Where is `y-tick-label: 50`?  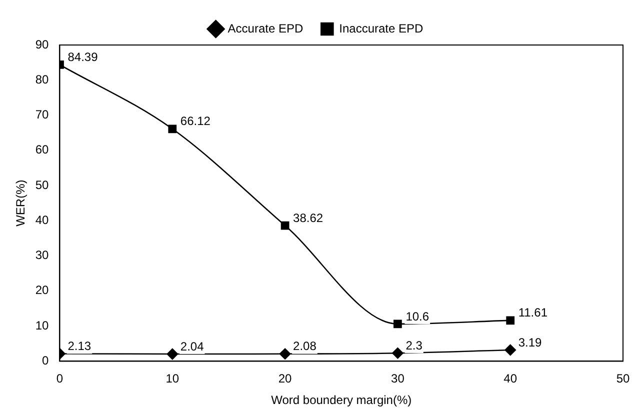
y-tick-label: 50 is located at coordinates (42, 185).